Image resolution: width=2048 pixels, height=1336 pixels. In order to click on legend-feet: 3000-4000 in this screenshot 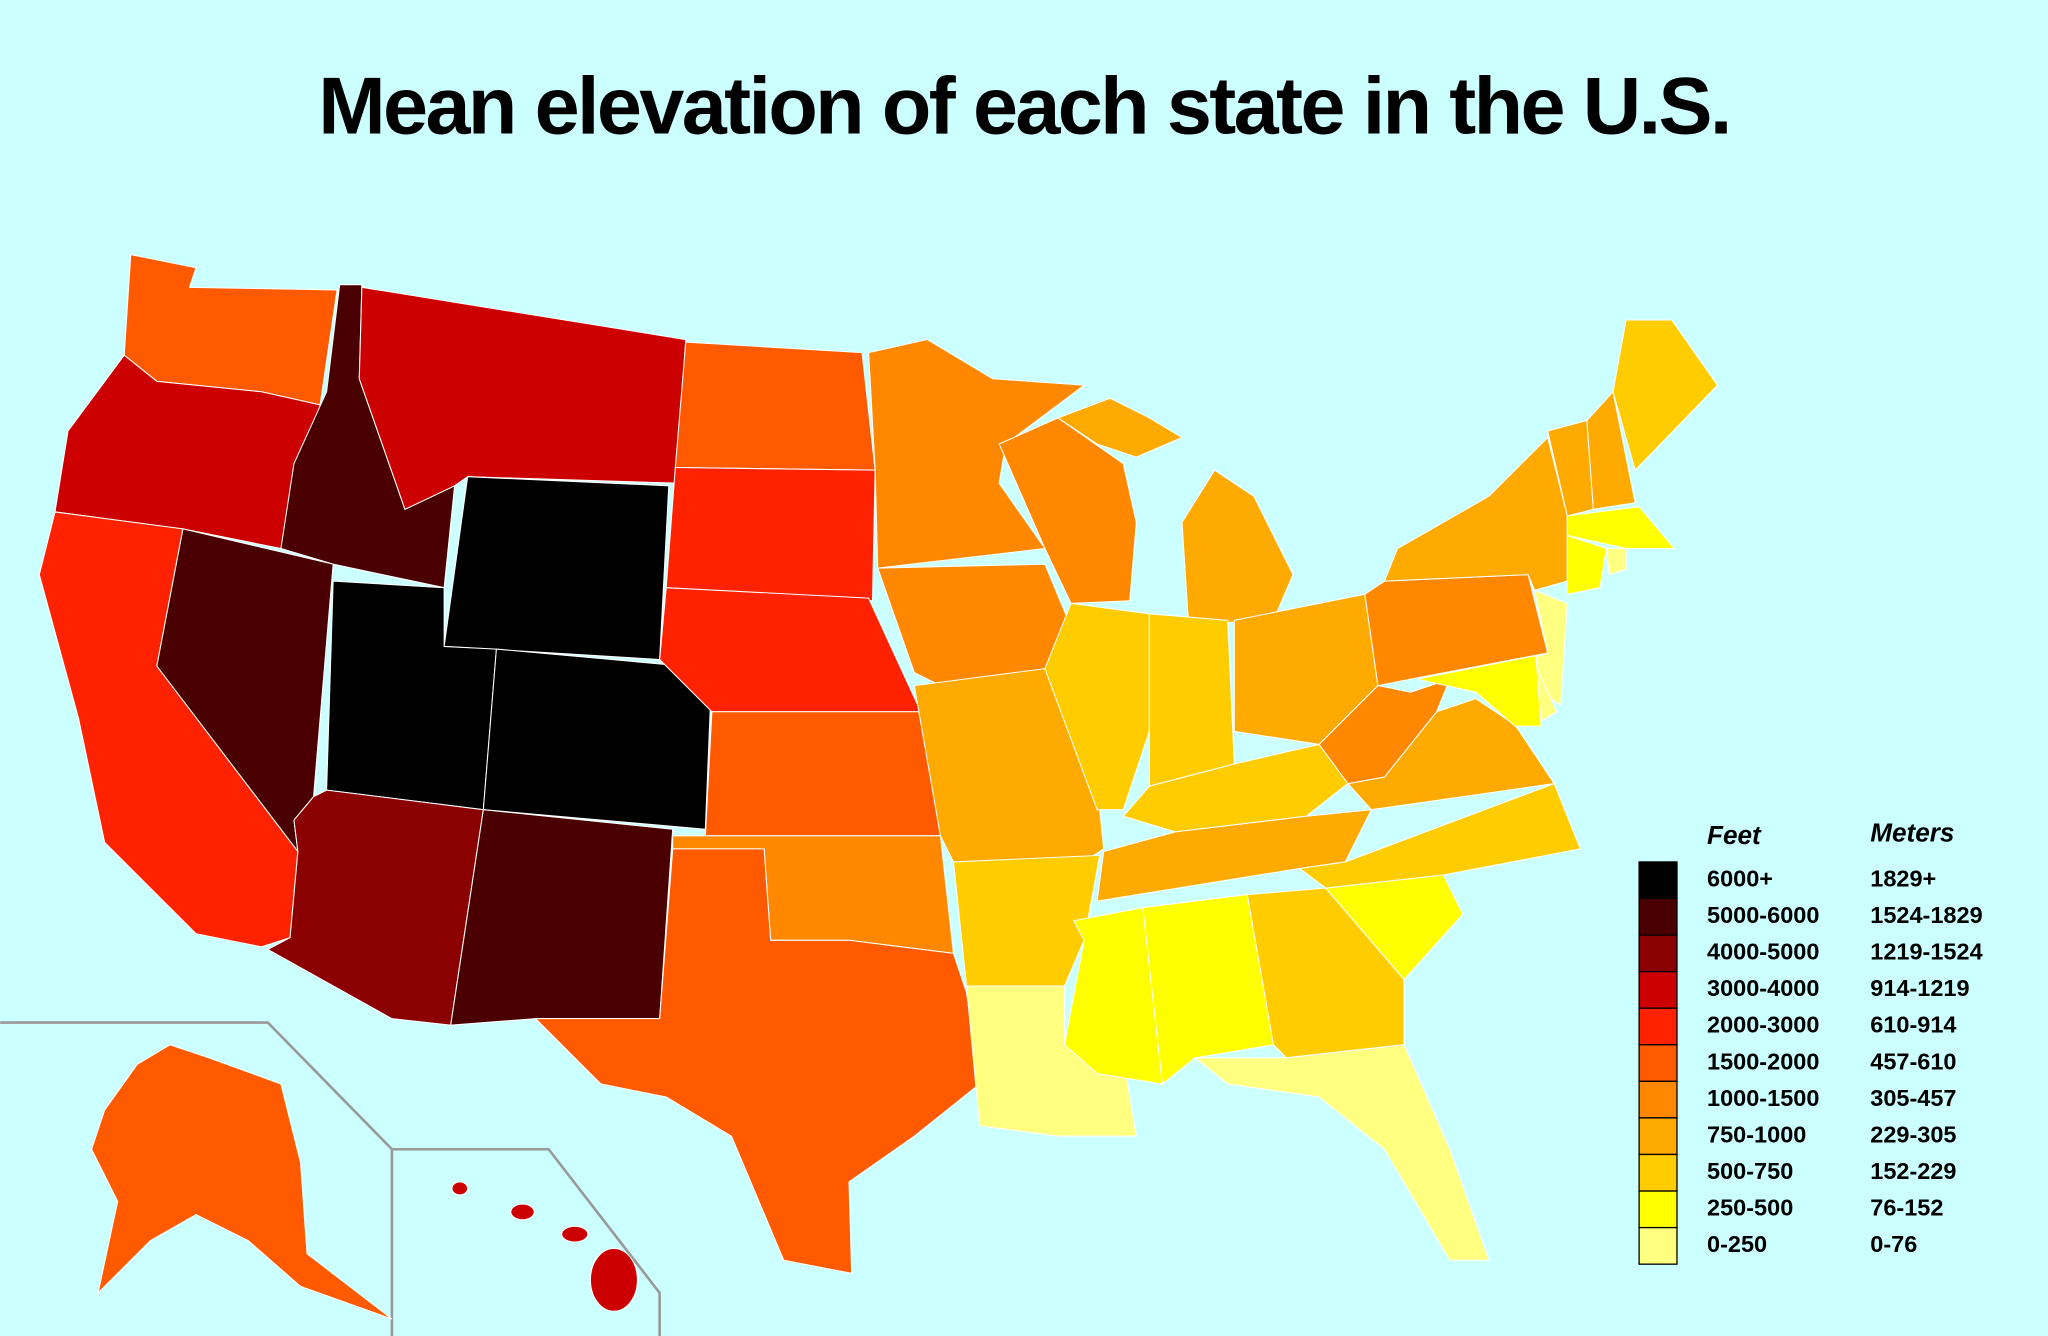, I will do `click(1763, 988)`.